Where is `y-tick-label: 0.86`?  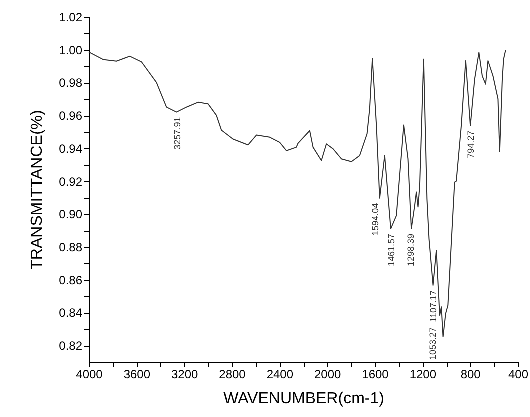 y-tick-label: 0.86 is located at coordinates (71, 280).